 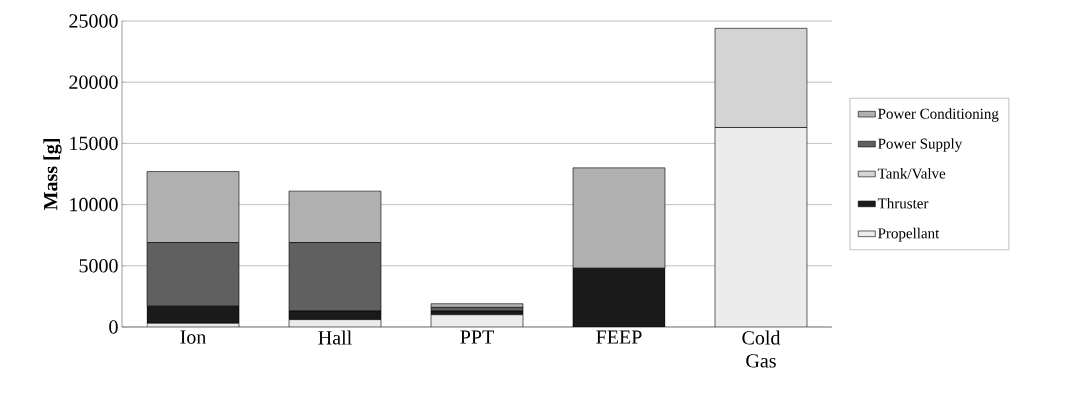 I want to click on y-axis-title: Mass [g], so click(x=52, y=175).